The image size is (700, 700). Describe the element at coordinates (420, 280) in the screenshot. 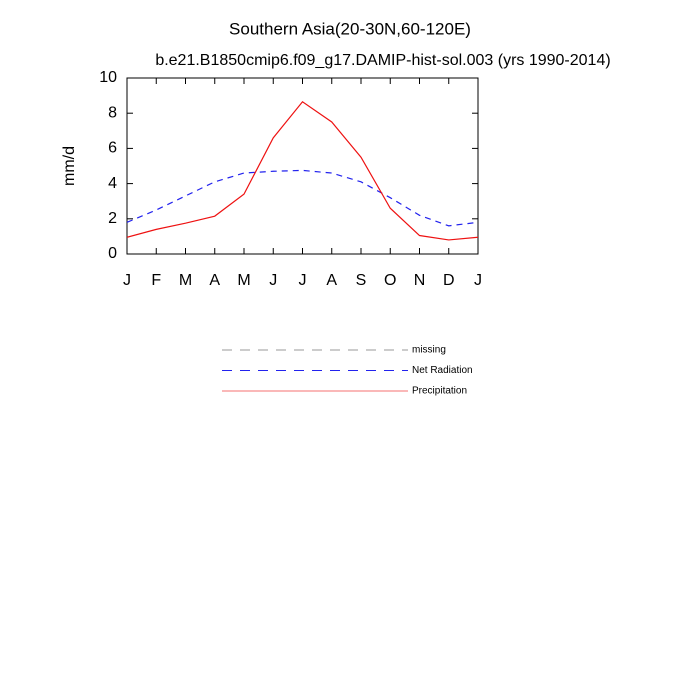

I see `x-tick-label: N` at that location.